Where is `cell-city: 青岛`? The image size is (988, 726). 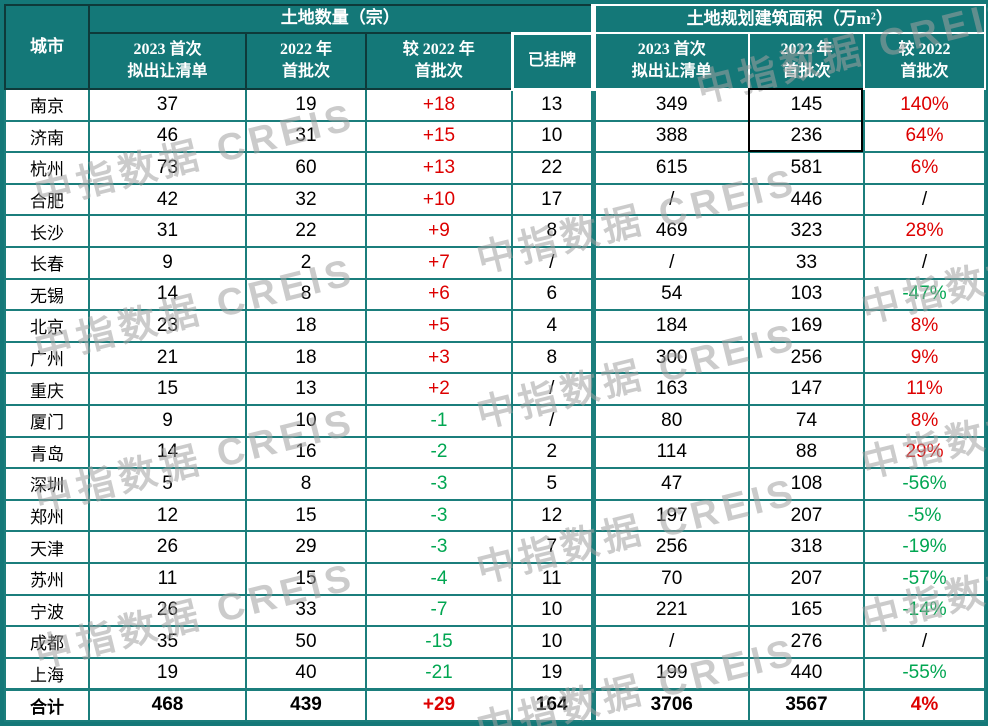 cell-city: 青岛 is located at coordinates (47, 452).